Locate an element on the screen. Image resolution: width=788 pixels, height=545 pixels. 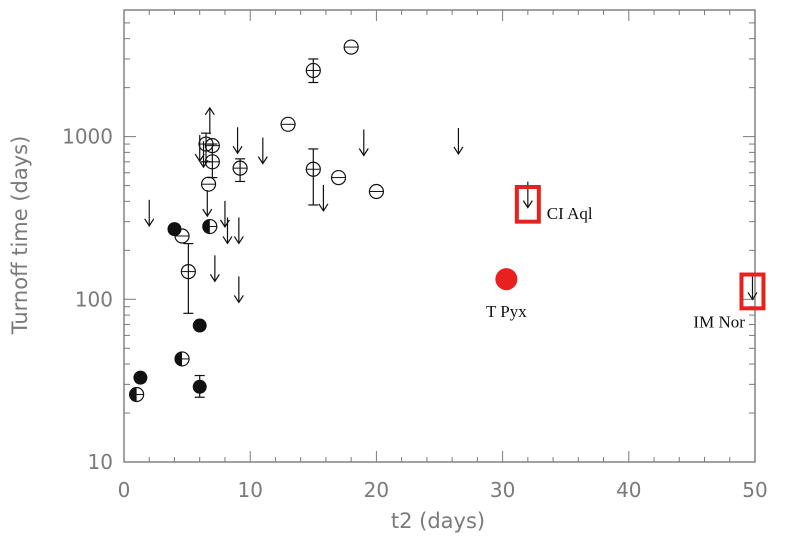
x-axis-title: t2 (days) is located at coordinates (438, 521).